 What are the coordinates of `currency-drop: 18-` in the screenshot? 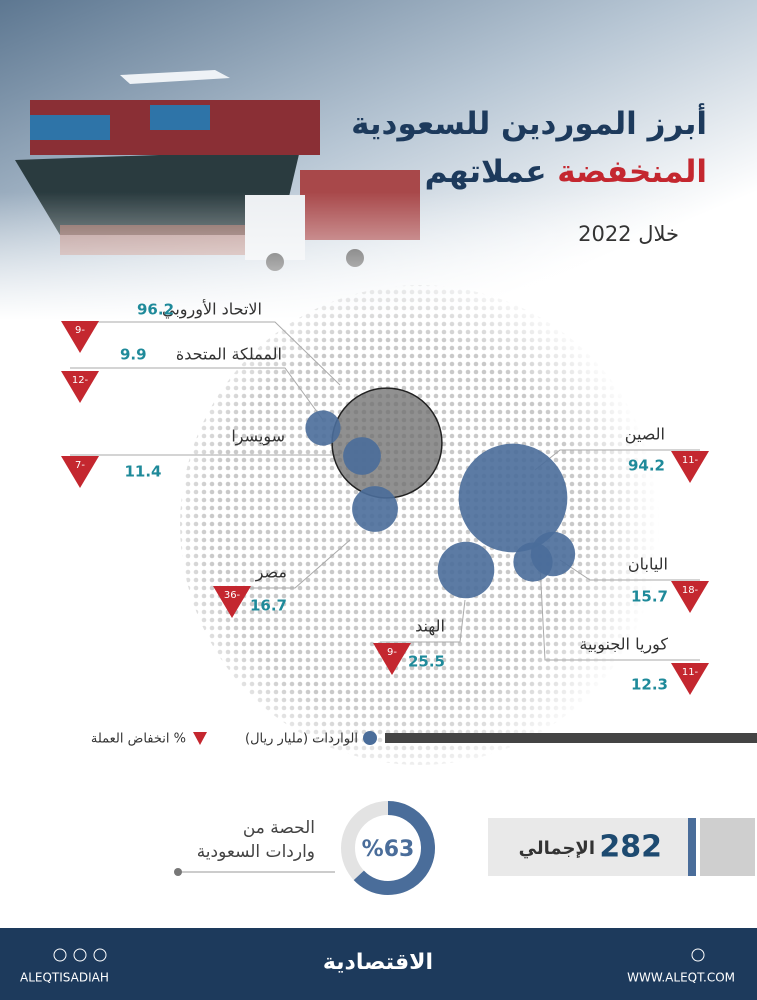 It's located at (690, 590).